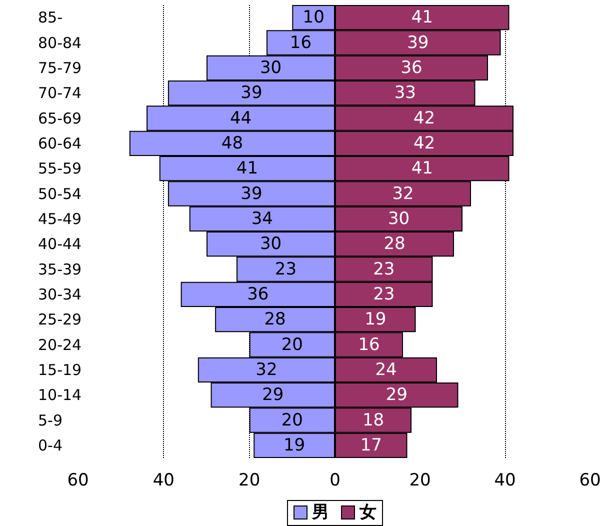 This screenshot has height=526, width=600. What do you see at coordinates (60, 118) in the screenshot?
I see `y-tick-label: 65-69` at bounding box center [60, 118].